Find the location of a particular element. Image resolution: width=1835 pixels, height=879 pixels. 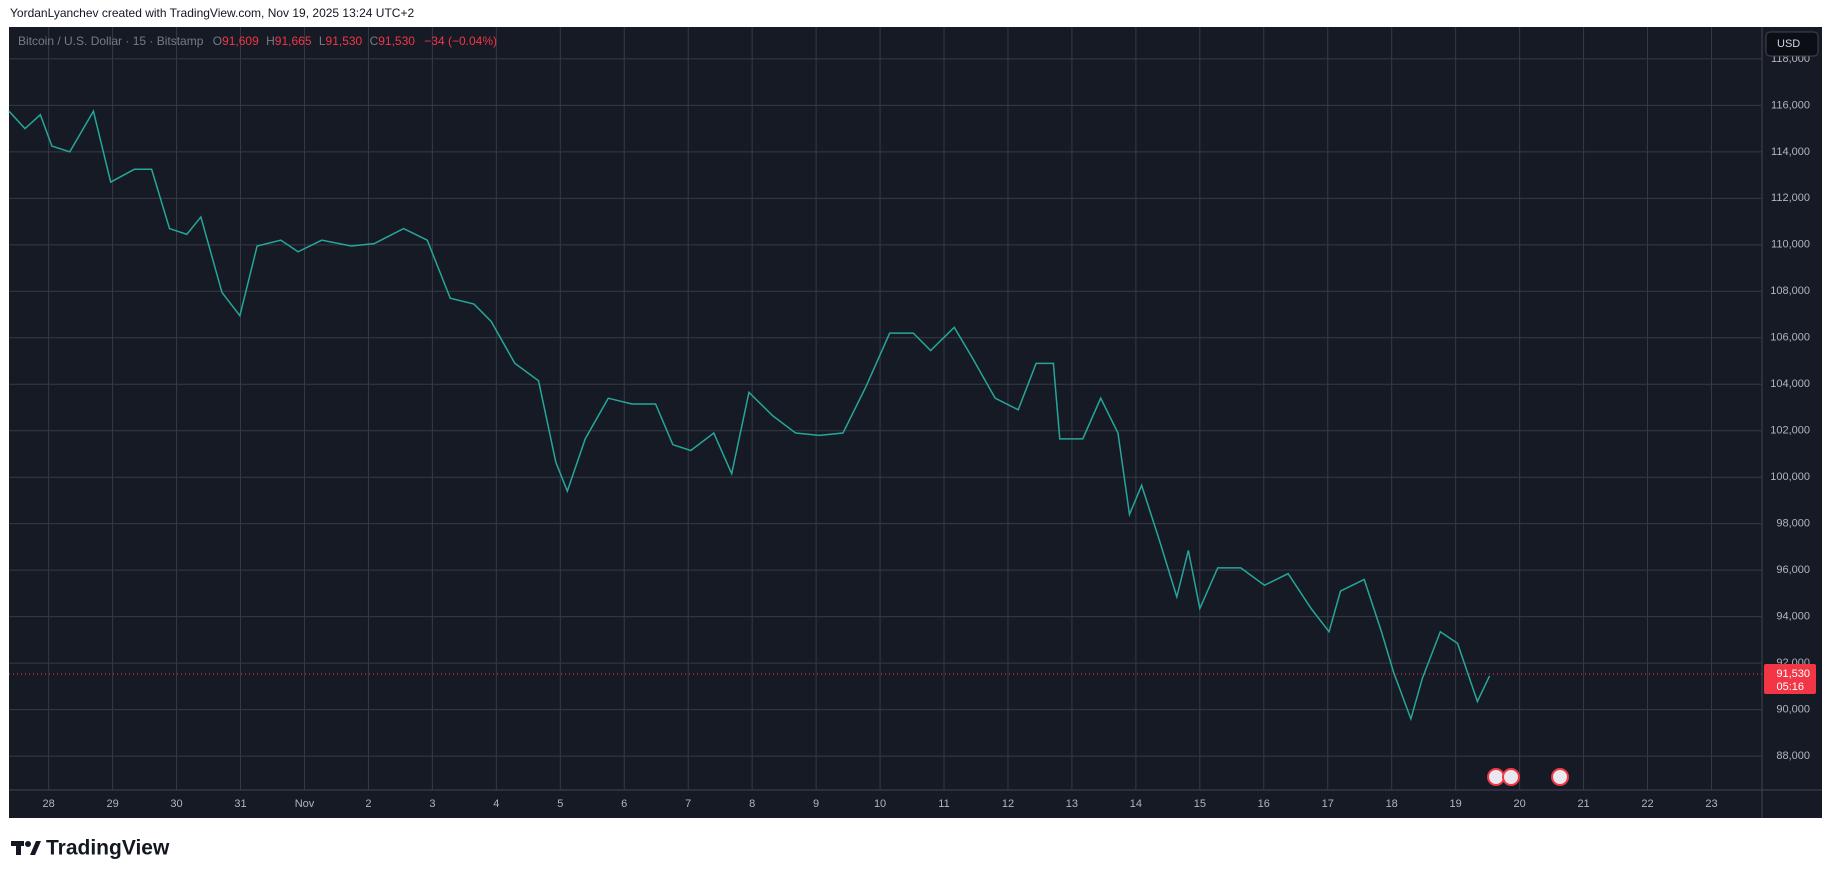

legend-value: 91,665 is located at coordinates (293, 41).